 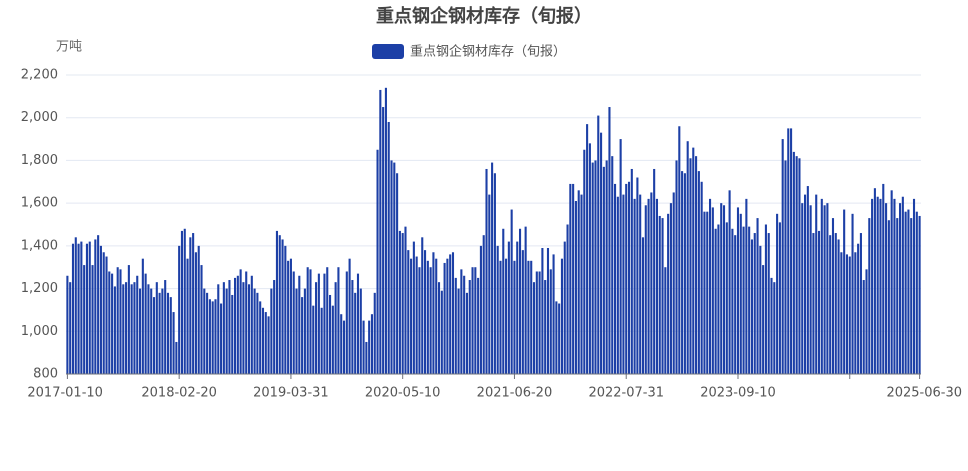 What do you see at coordinates (39, 160) in the screenshot?
I see `y-tick-label: 1,800` at bounding box center [39, 160].